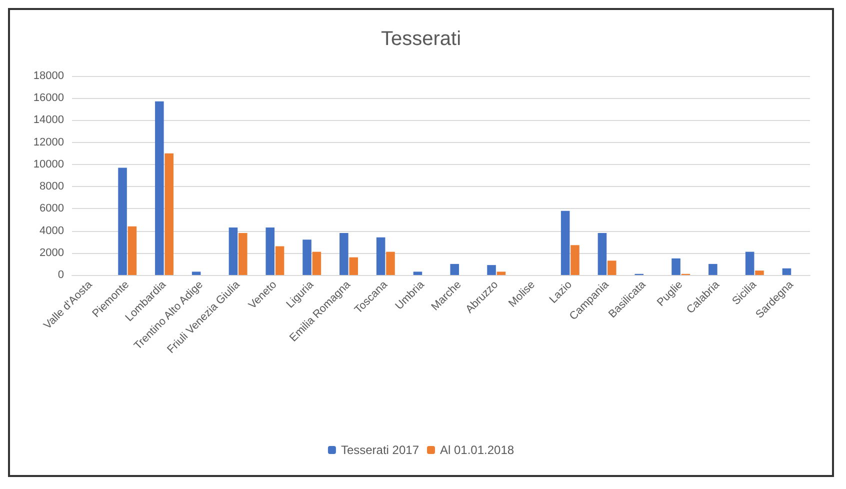 This screenshot has height=489, width=846. I want to click on y-tick-label: 18000, so click(48, 76).